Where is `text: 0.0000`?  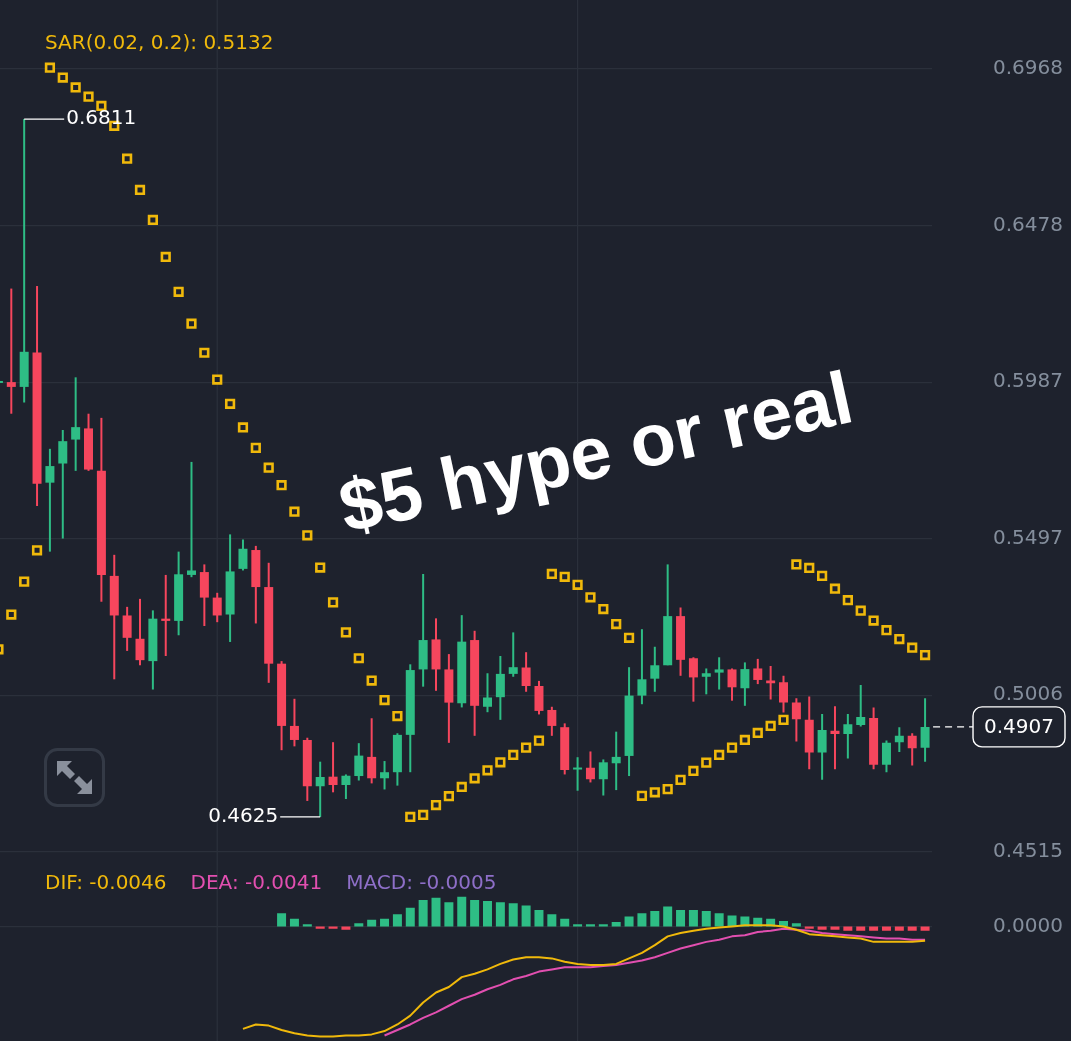 text: 0.0000 is located at coordinates (1028, 924).